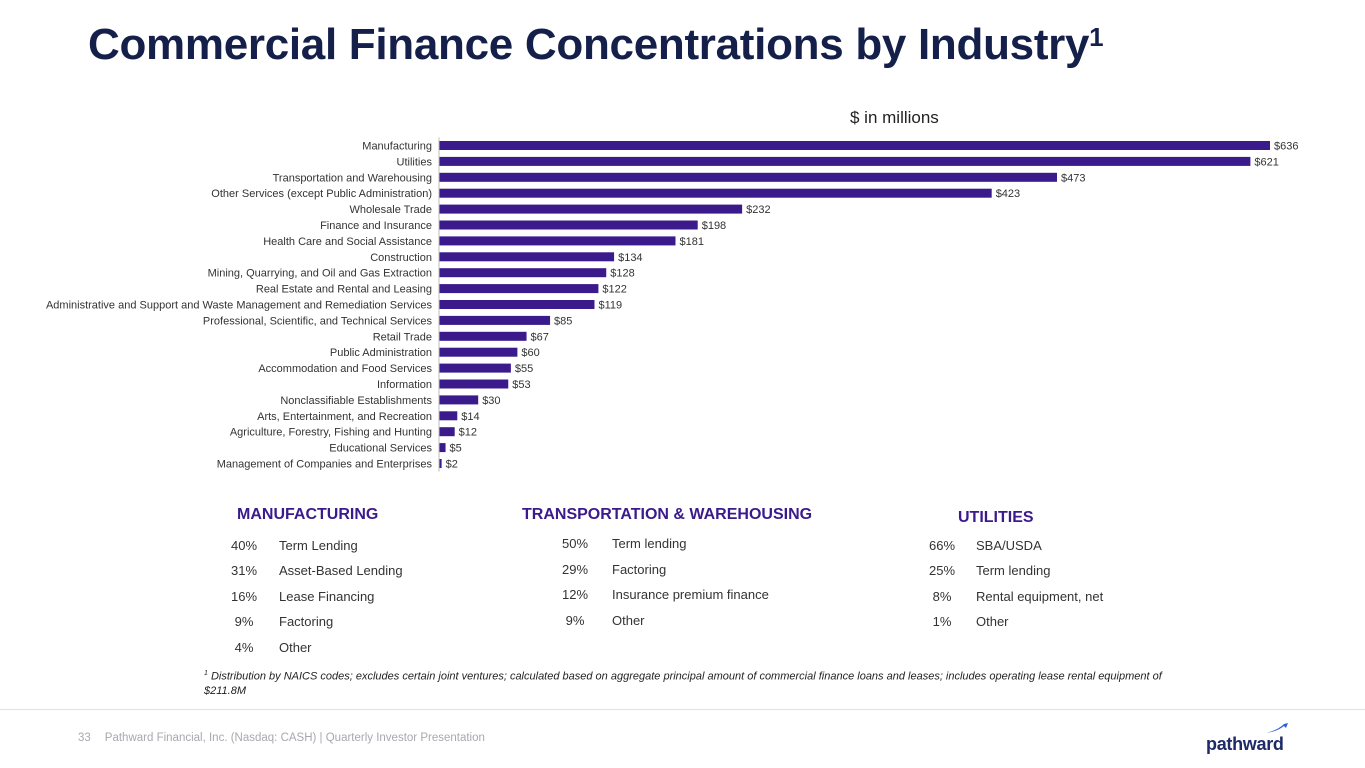 This screenshot has width=1365, height=768. I want to click on item-label: SBA/USDA, so click(1009, 545).